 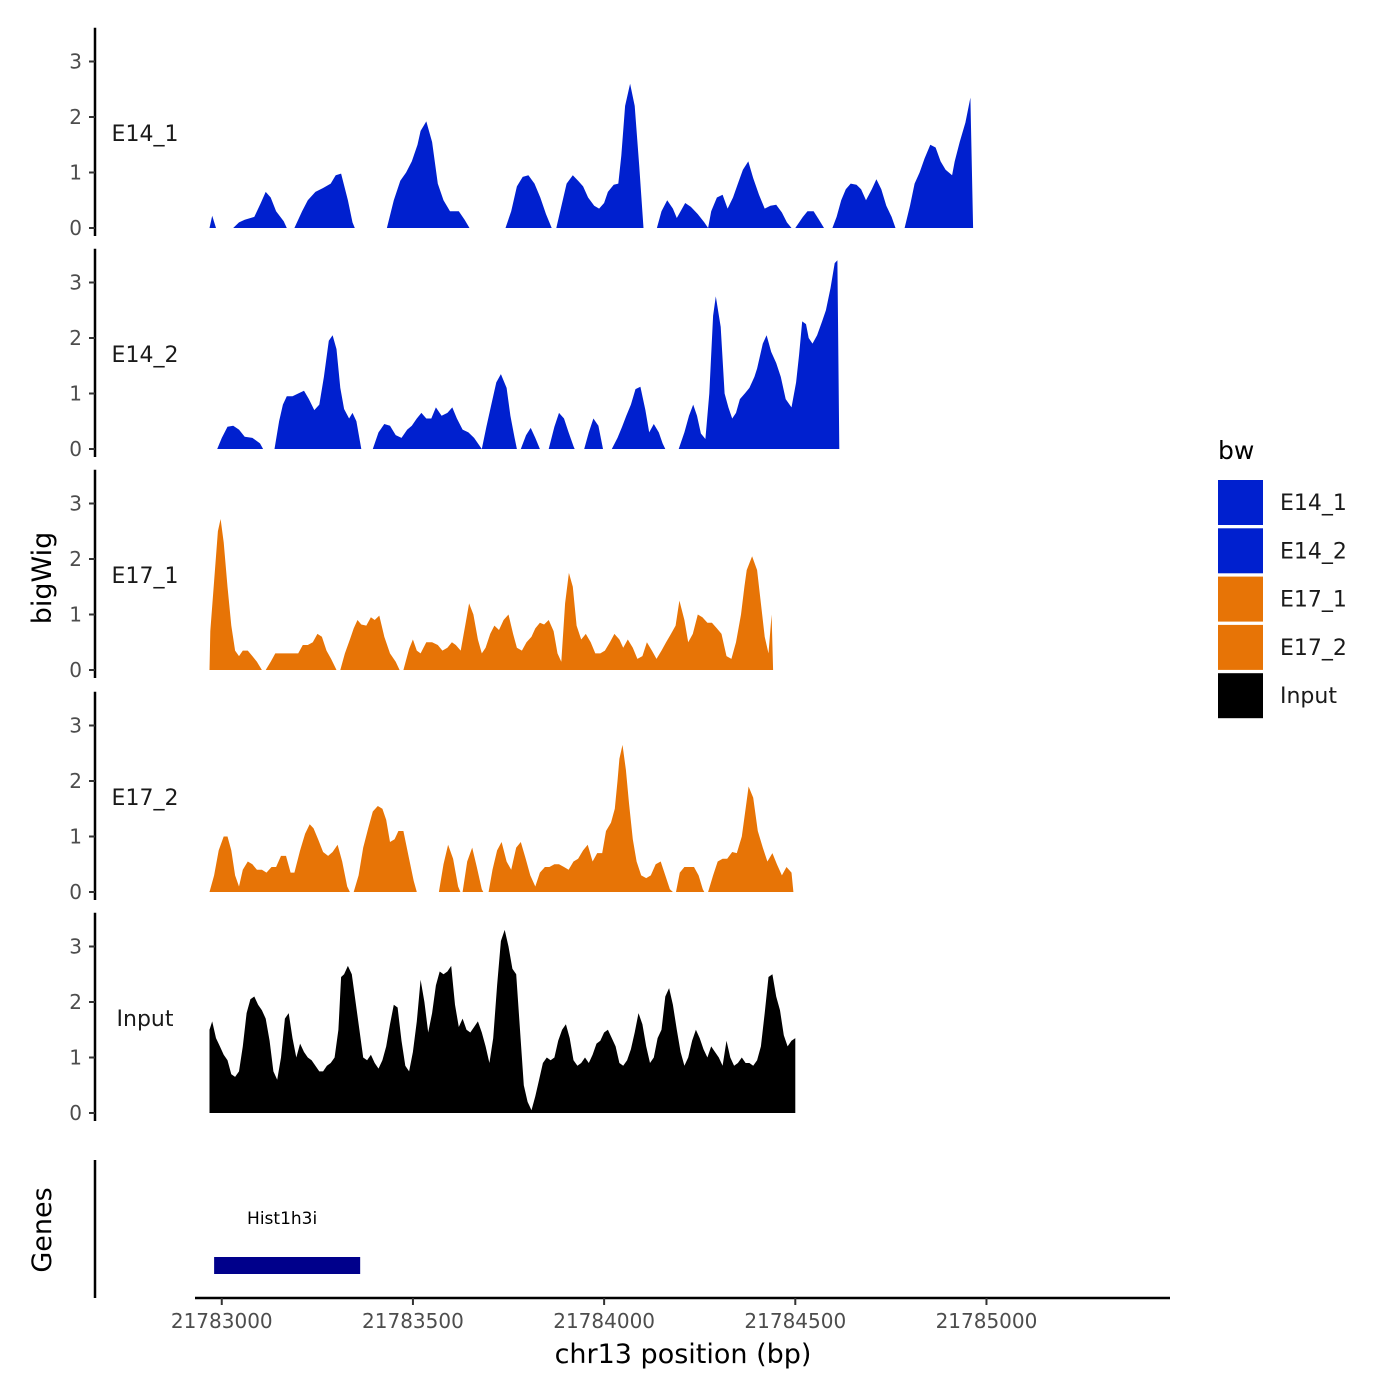 What do you see at coordinates (1308, 696) in the screenshot?
I see `legend-label: Input` at bounding box center [1308, 696].